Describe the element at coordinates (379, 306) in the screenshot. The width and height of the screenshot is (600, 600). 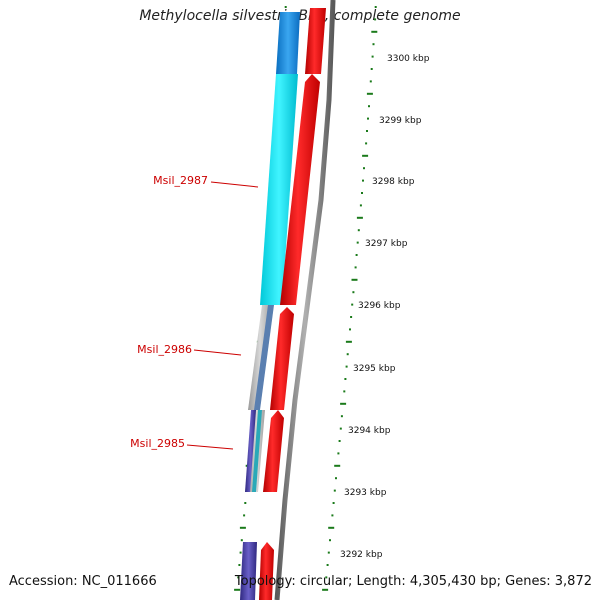
I see `ruler-tick-label: 3296 kbp` at that location.